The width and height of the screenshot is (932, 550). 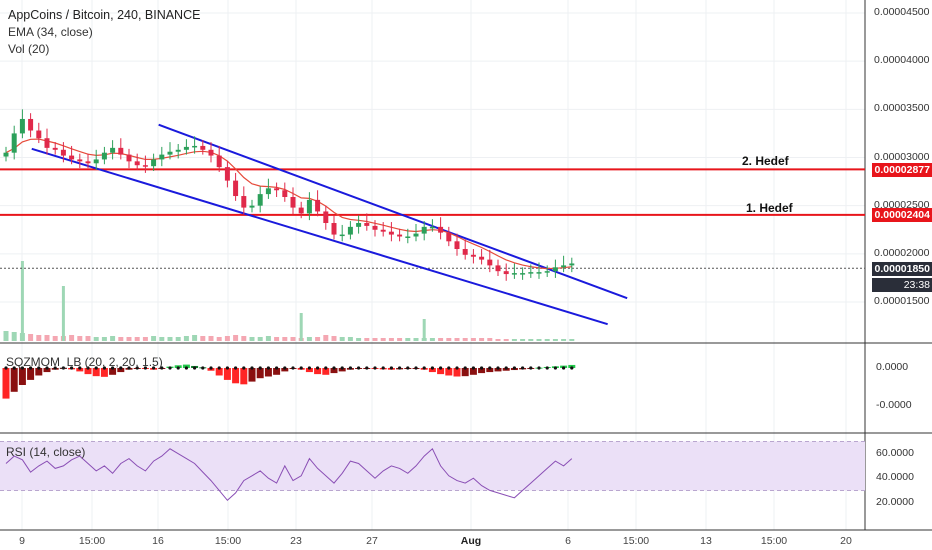 What do you see at coordinates (902, 170) in the screenshot?
I see `target-2-price-badge: 0.00002877` at bounding box center [902, 170].